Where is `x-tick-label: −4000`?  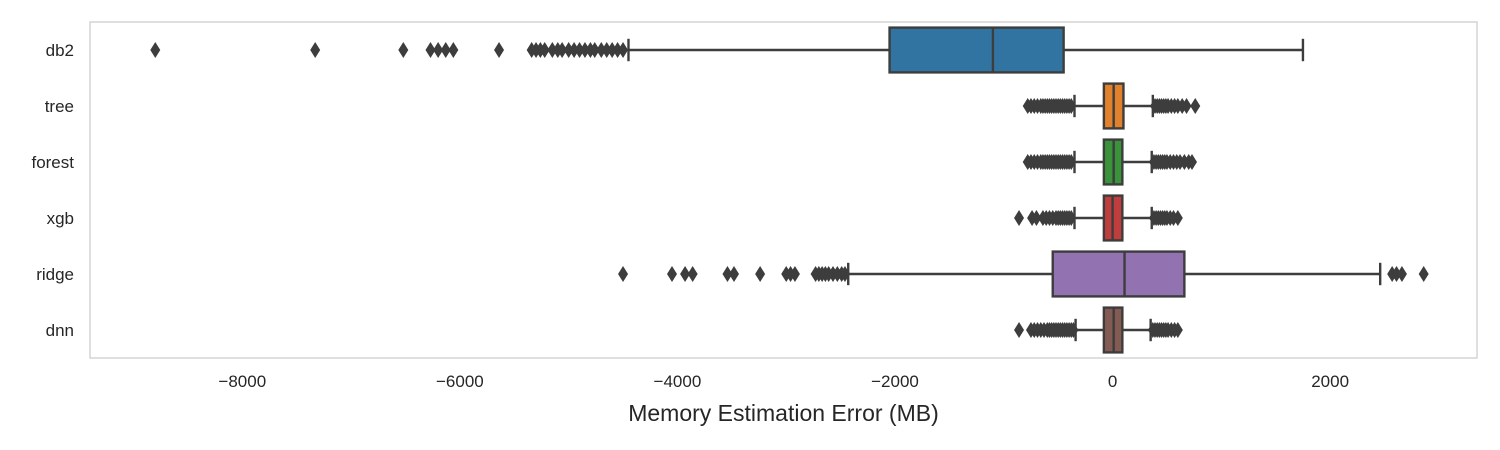 x-tick-label: −4000 is located at coordinates (678, 381).